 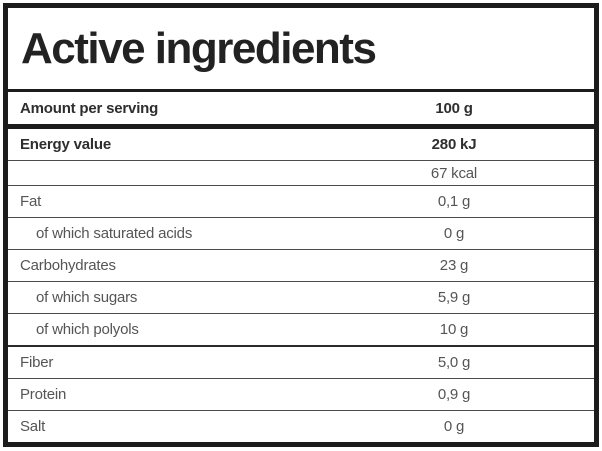 I want to click on row-label: Protein, so click(x=43, y=394).